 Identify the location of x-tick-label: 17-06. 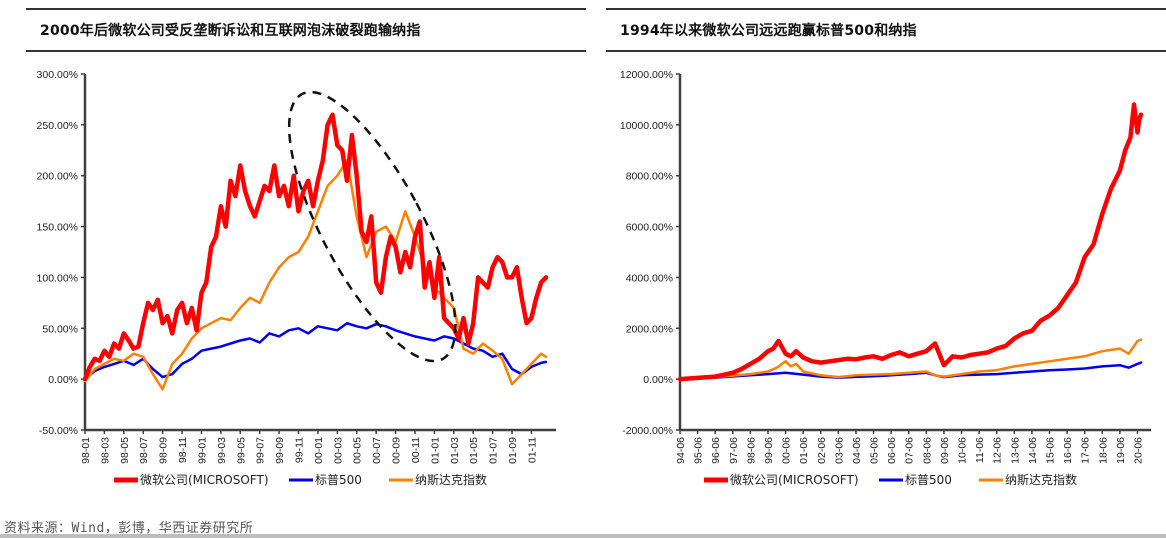
(1086, 450).